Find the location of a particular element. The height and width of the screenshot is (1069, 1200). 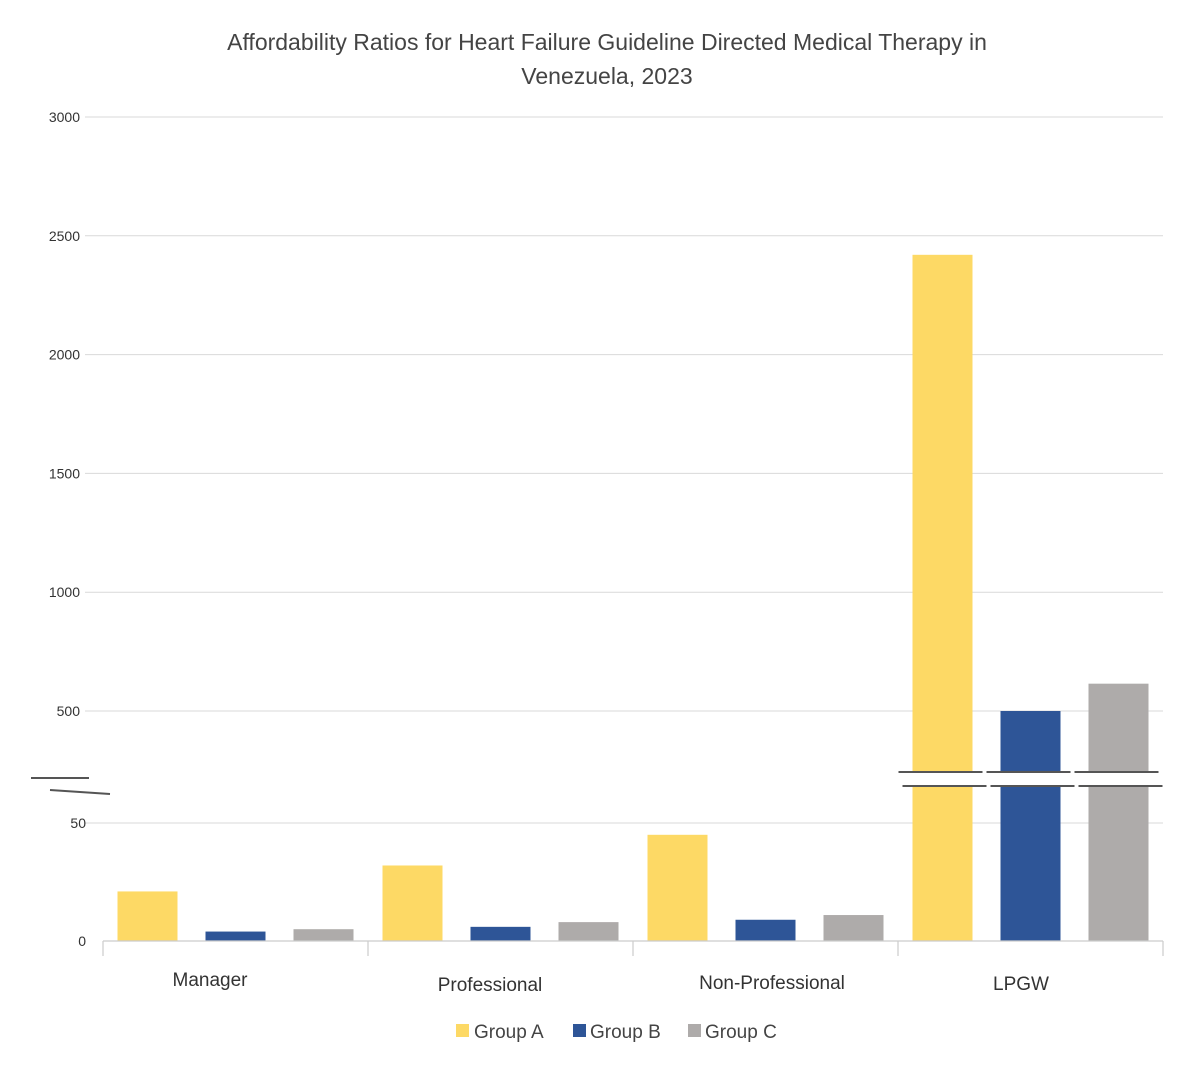

bar-group-c-lpgw-upper is located at coordinates (1118, 727).